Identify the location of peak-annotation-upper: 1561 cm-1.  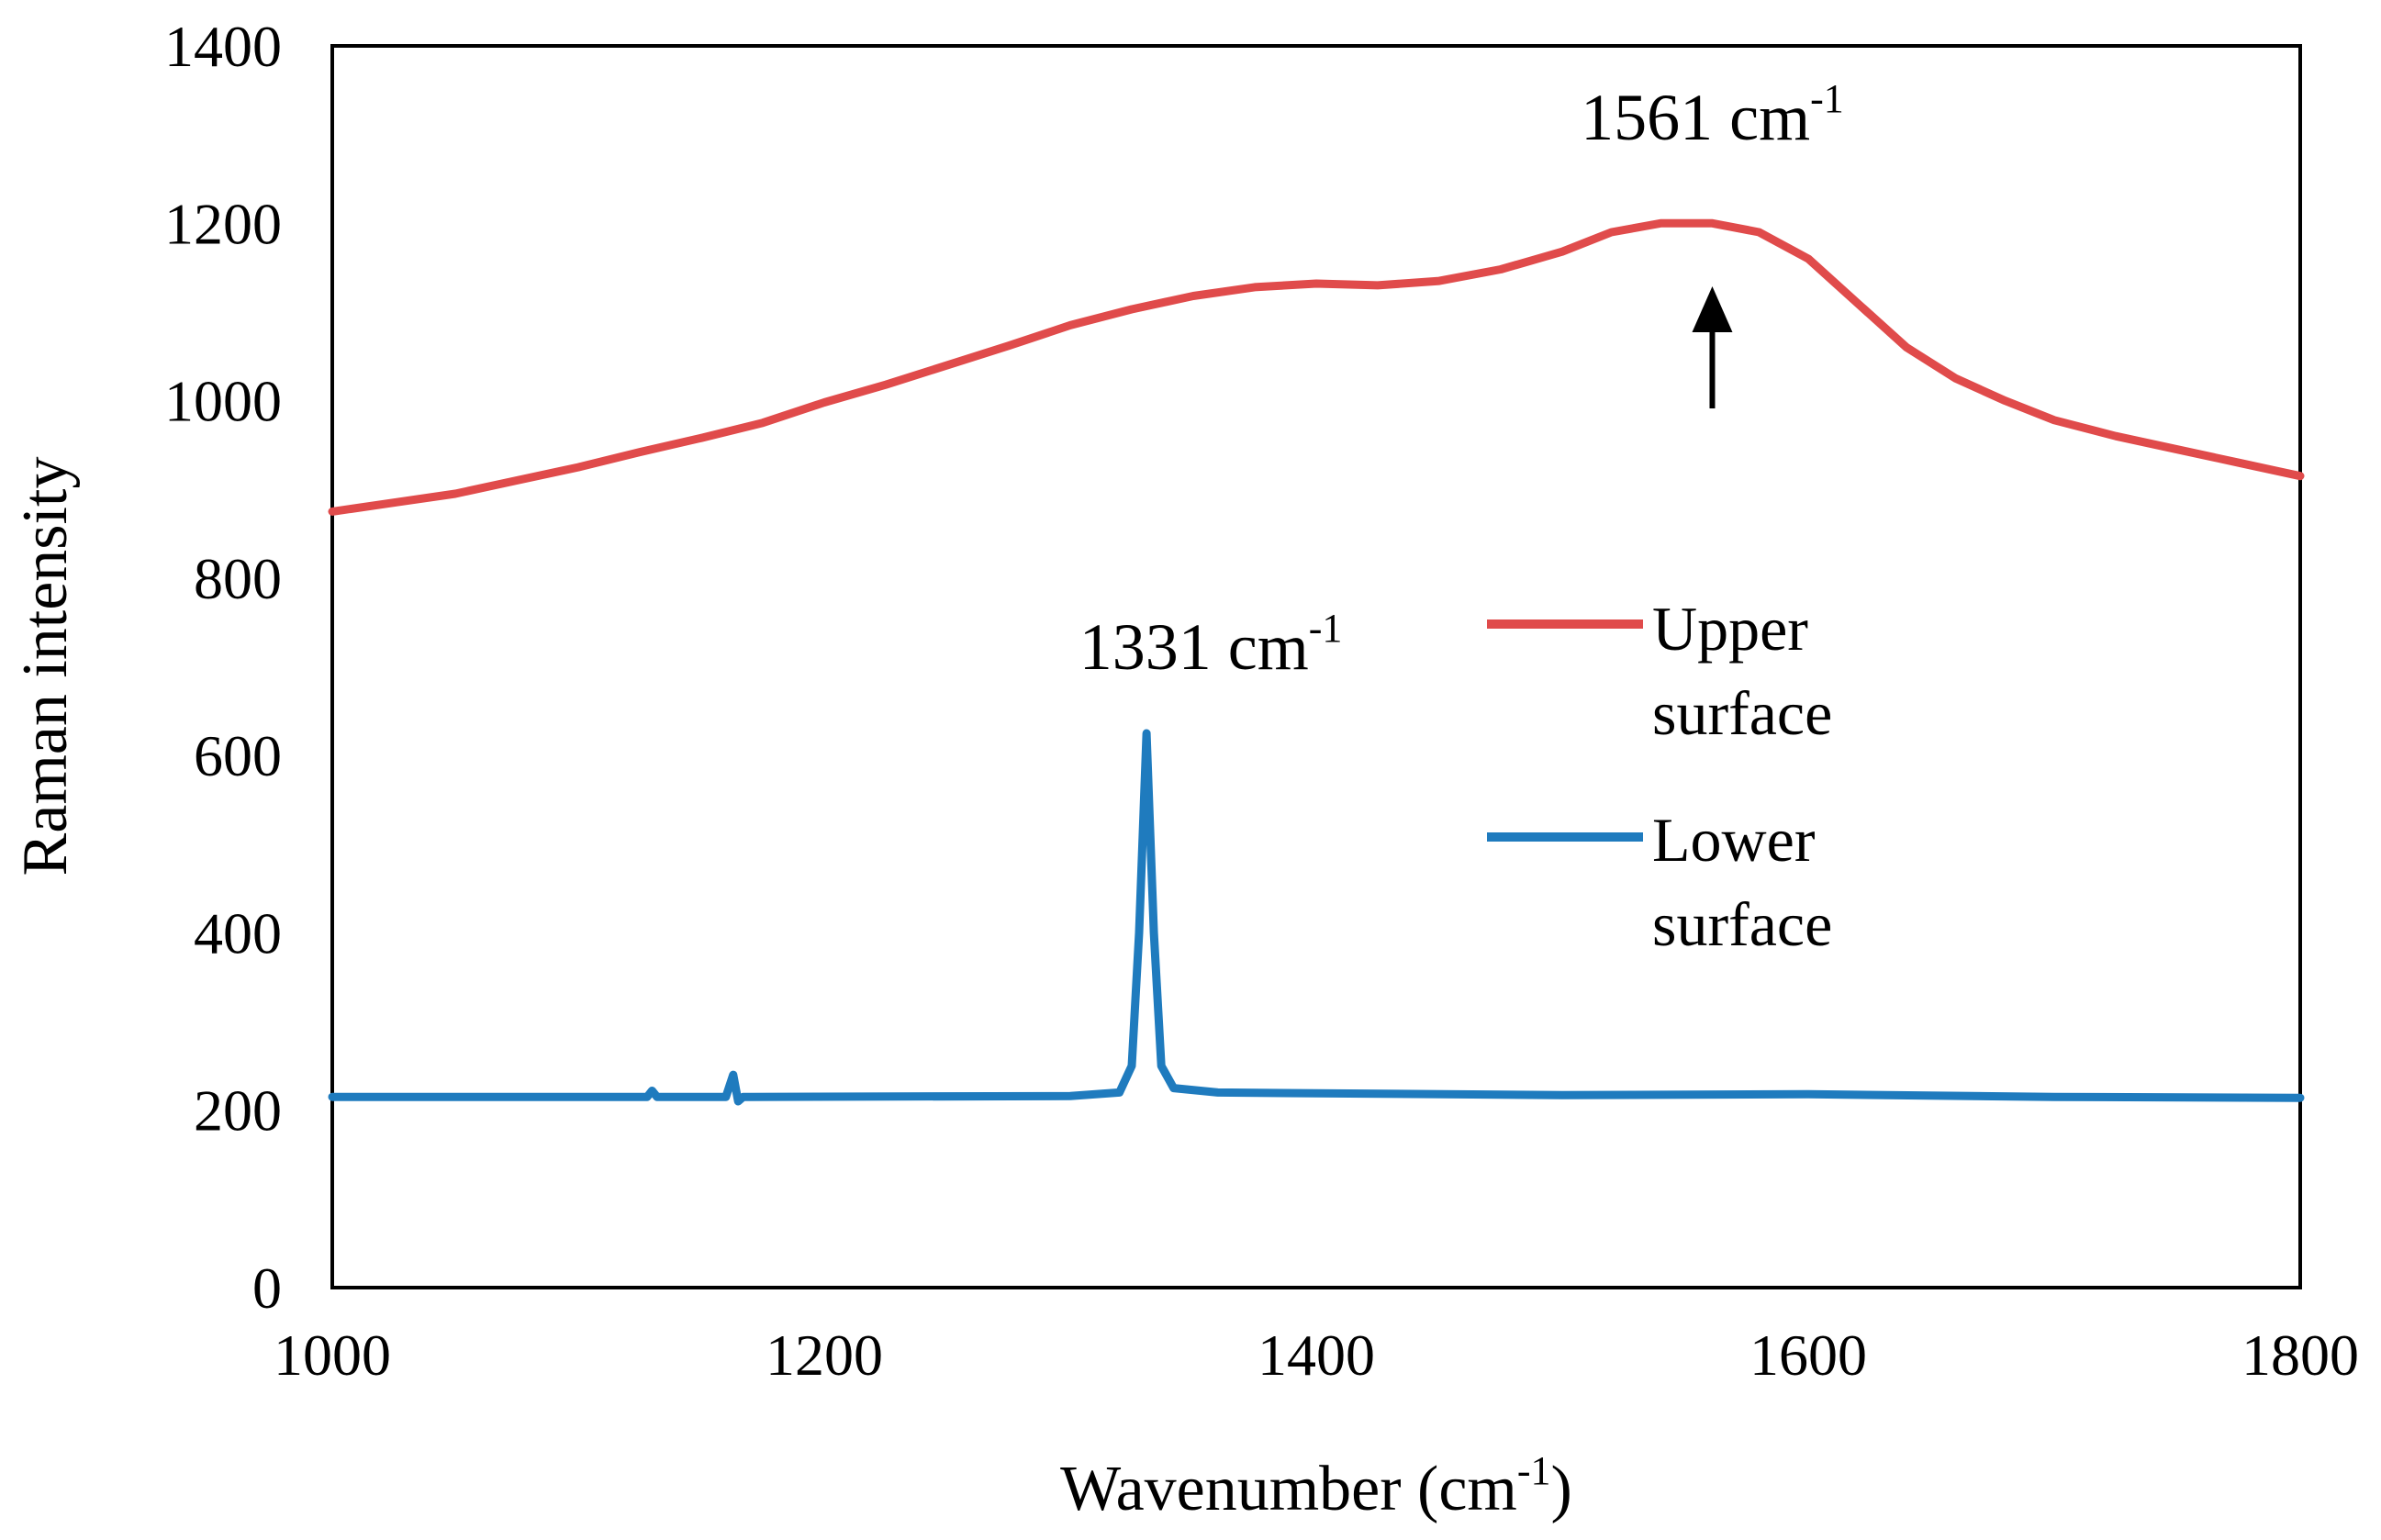
(1712, 115).